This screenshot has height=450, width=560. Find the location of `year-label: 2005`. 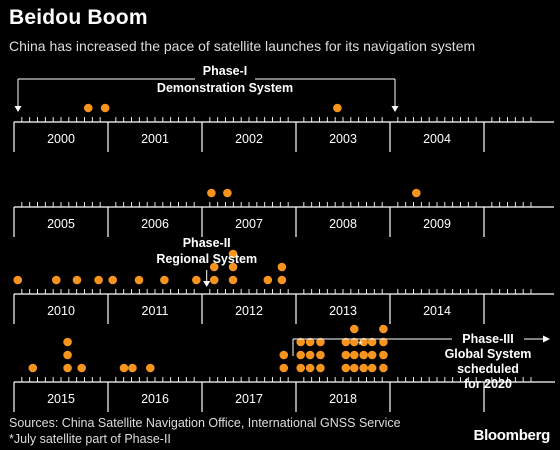

year-label: 2005 is located at coordinates (61, 224).